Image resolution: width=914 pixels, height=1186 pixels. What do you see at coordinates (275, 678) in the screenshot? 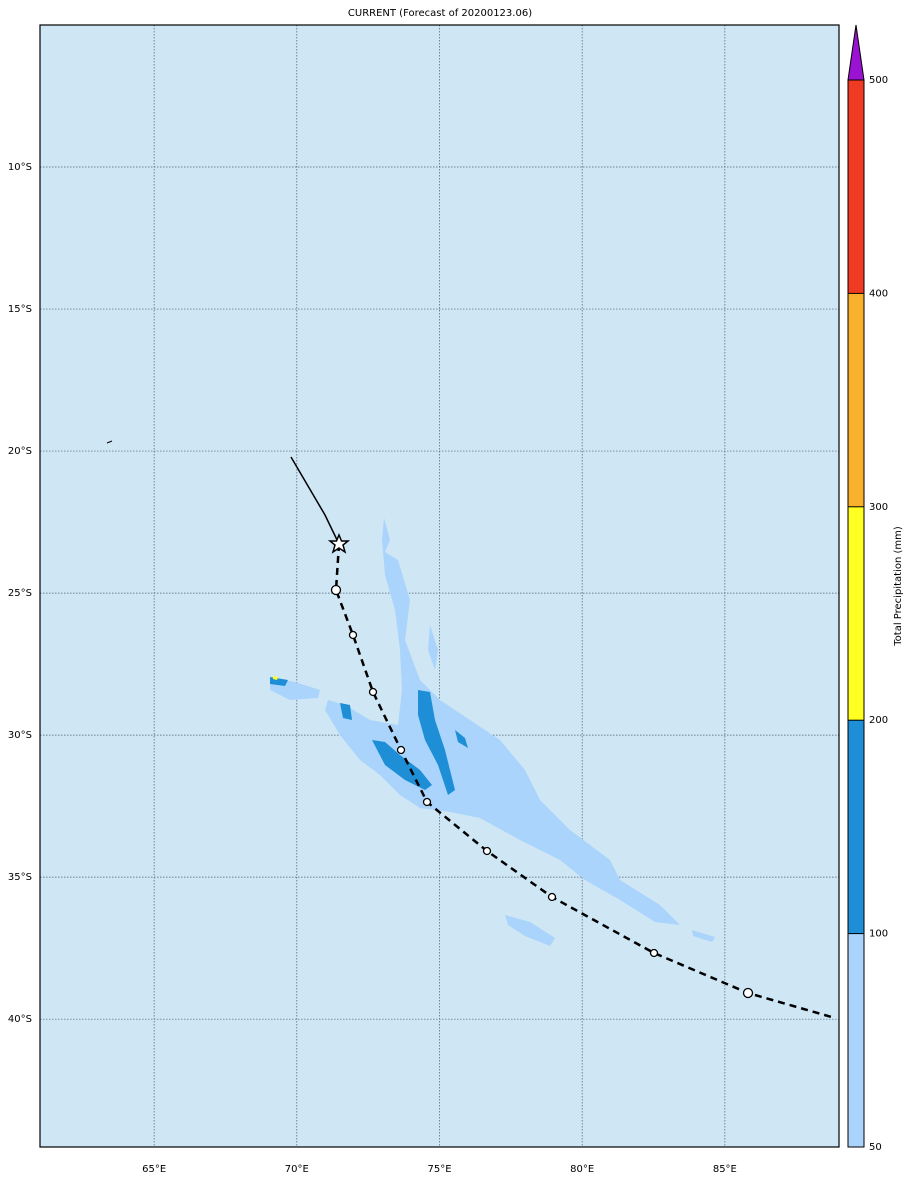
I see `precip-yellow` at bounding box center [275, 678].